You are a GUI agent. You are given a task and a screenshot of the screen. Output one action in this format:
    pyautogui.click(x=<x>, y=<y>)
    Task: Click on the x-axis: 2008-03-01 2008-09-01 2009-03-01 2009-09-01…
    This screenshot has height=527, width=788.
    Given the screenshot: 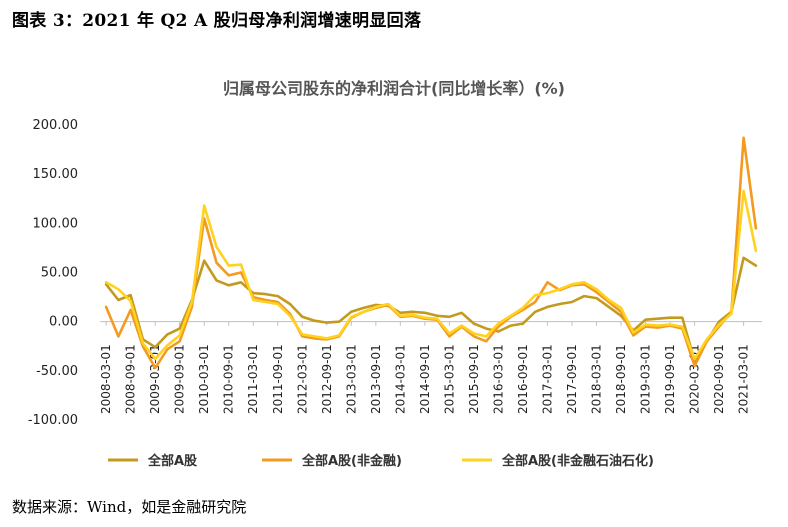 What is the action you would take?
    pyautogui.click(x=430, y=367)
    